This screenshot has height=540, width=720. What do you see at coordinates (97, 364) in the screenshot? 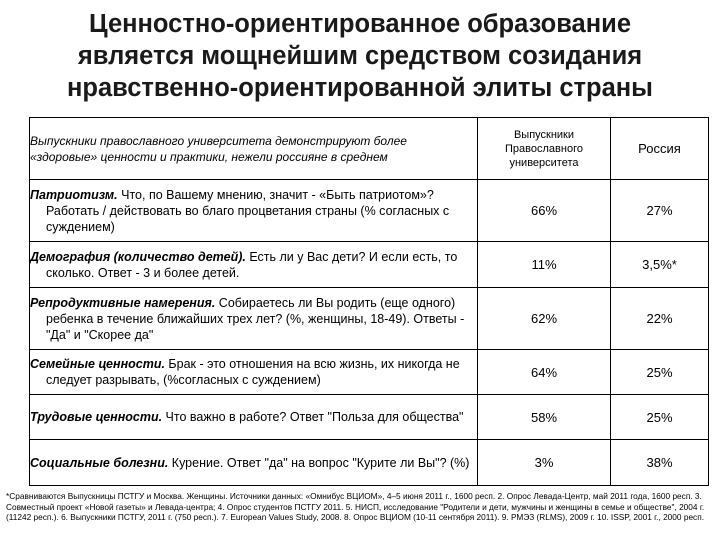
I see `row-label: Семейные ценности.` at bounding box center [97, 364].